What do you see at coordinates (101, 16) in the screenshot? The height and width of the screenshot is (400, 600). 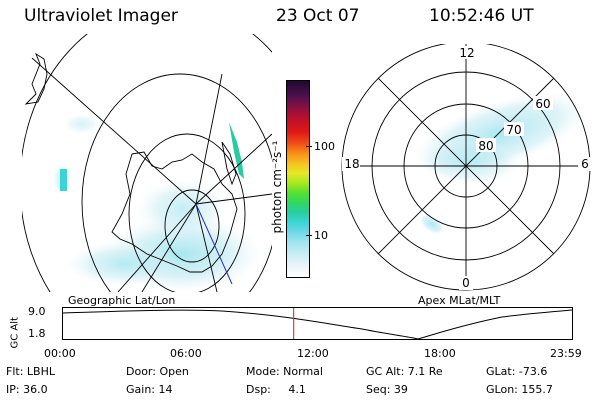 I see `instrument-title: Ultraviolet Imager` at bounding box center [101, 16].